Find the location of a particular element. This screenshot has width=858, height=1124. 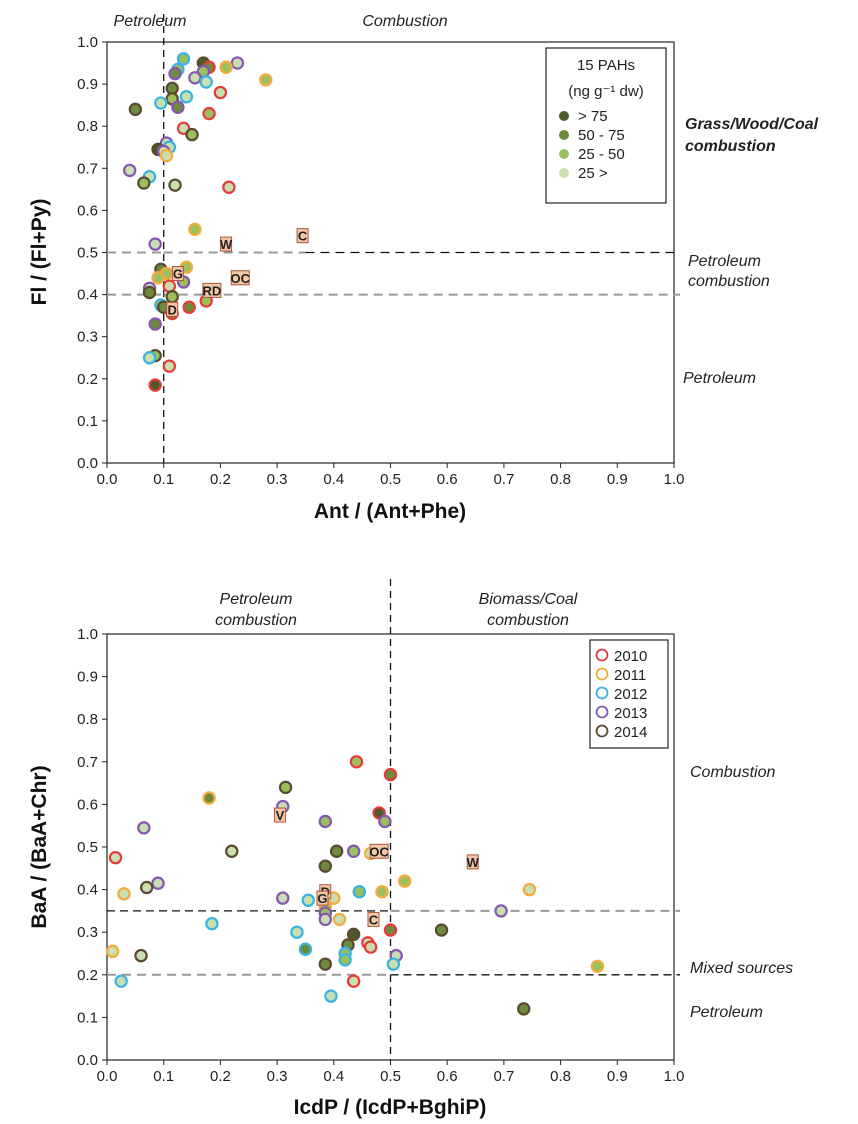

legend-label: 2013 is located at coordinates (630, 713).